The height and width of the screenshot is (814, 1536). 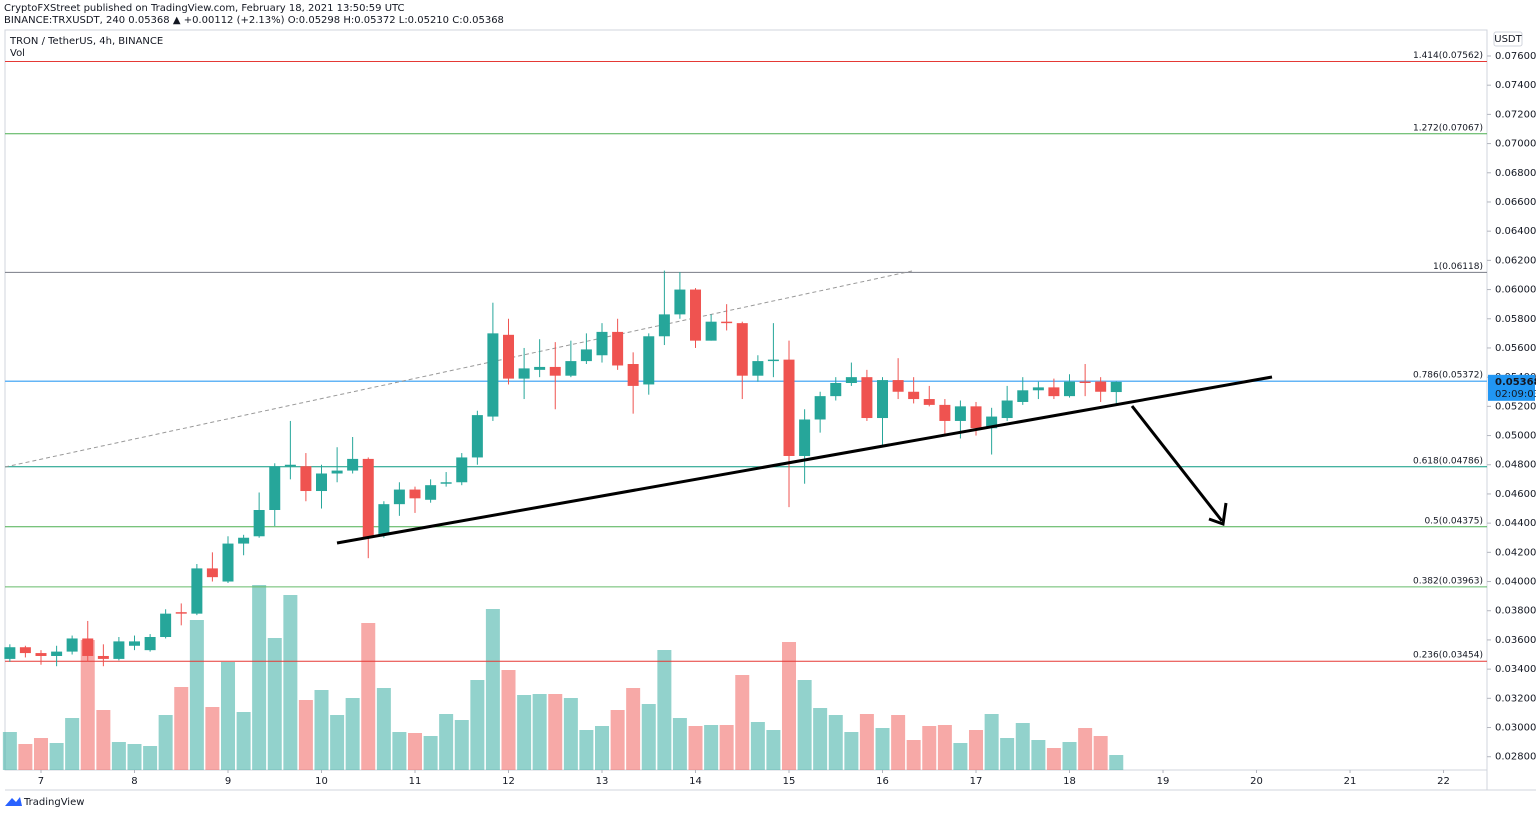 I want to click on y-tick-label: 0.07600, so click(x=1515, y=56).